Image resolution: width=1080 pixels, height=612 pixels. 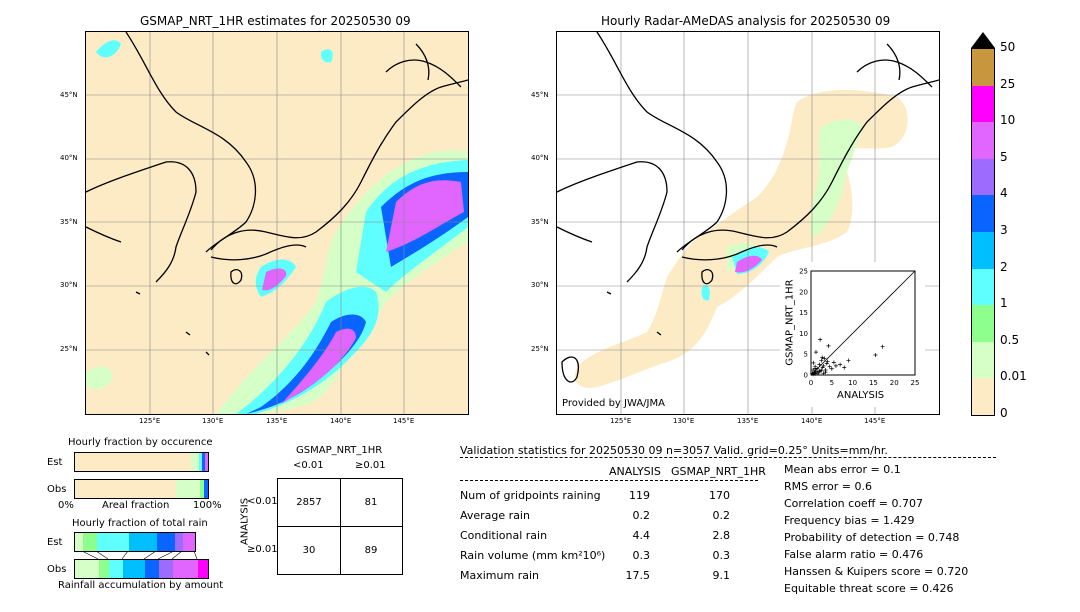 I want to click on right-lat-30: 30°N, so click(x=540, y=285).